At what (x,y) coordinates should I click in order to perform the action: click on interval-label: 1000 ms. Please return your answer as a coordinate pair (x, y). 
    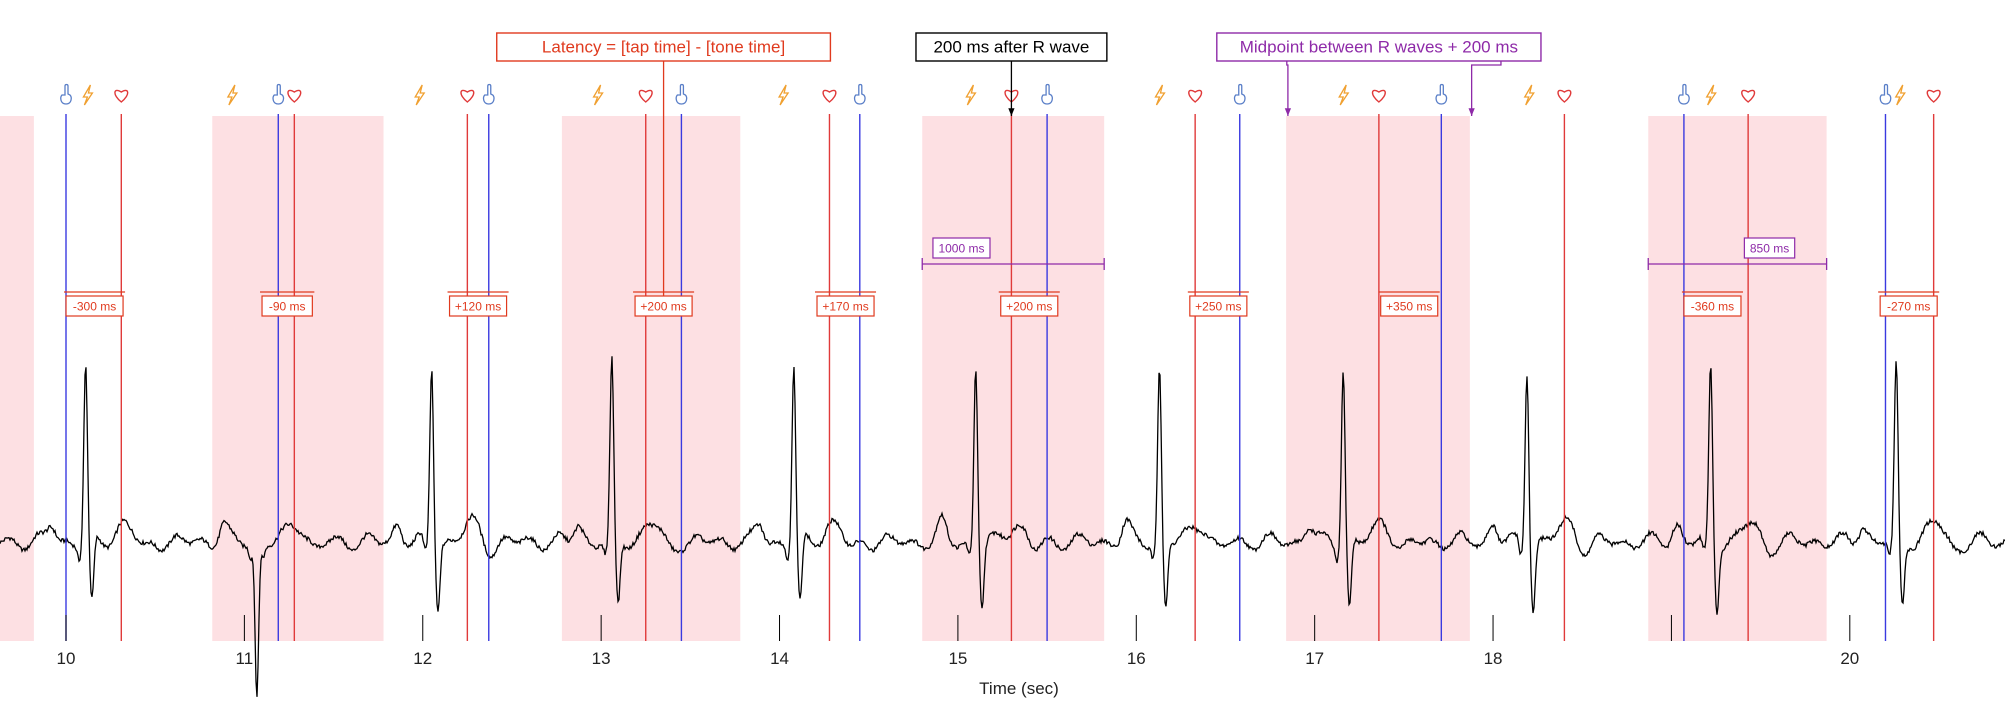
    Looking at the image, I should click on (961, 249).